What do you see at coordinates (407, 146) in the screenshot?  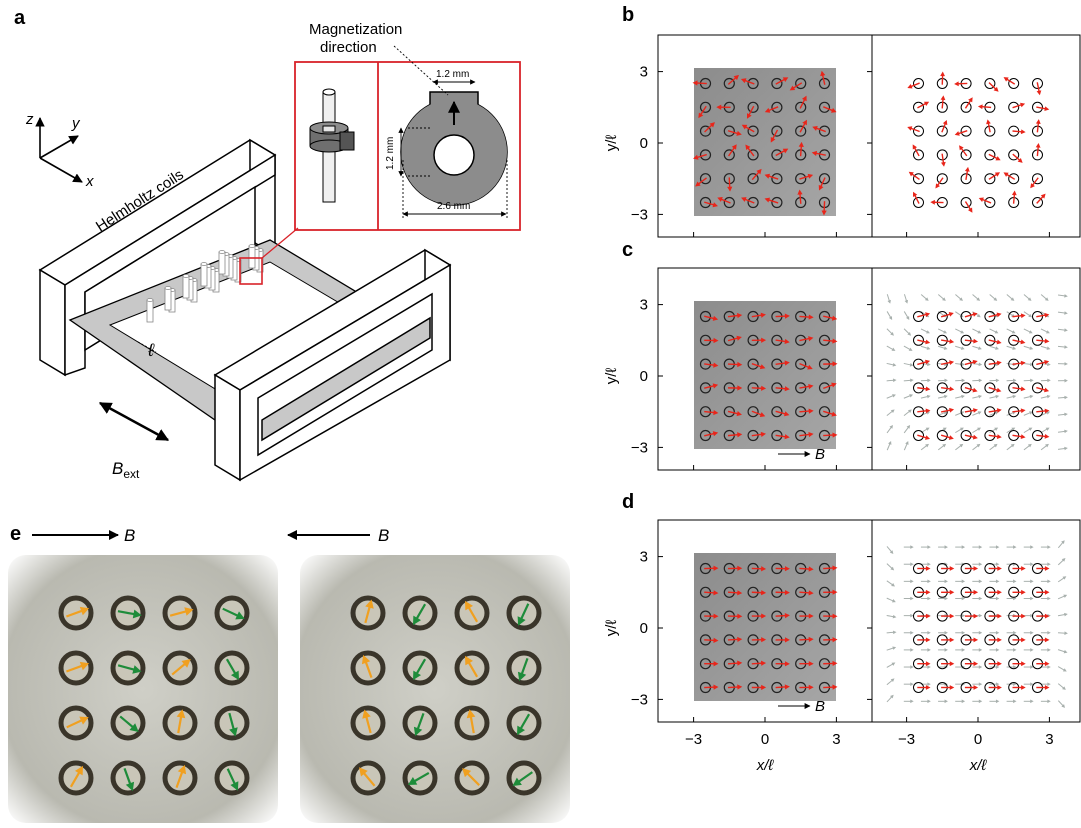 I see `inset-frame` at bounding box center [407, 146].